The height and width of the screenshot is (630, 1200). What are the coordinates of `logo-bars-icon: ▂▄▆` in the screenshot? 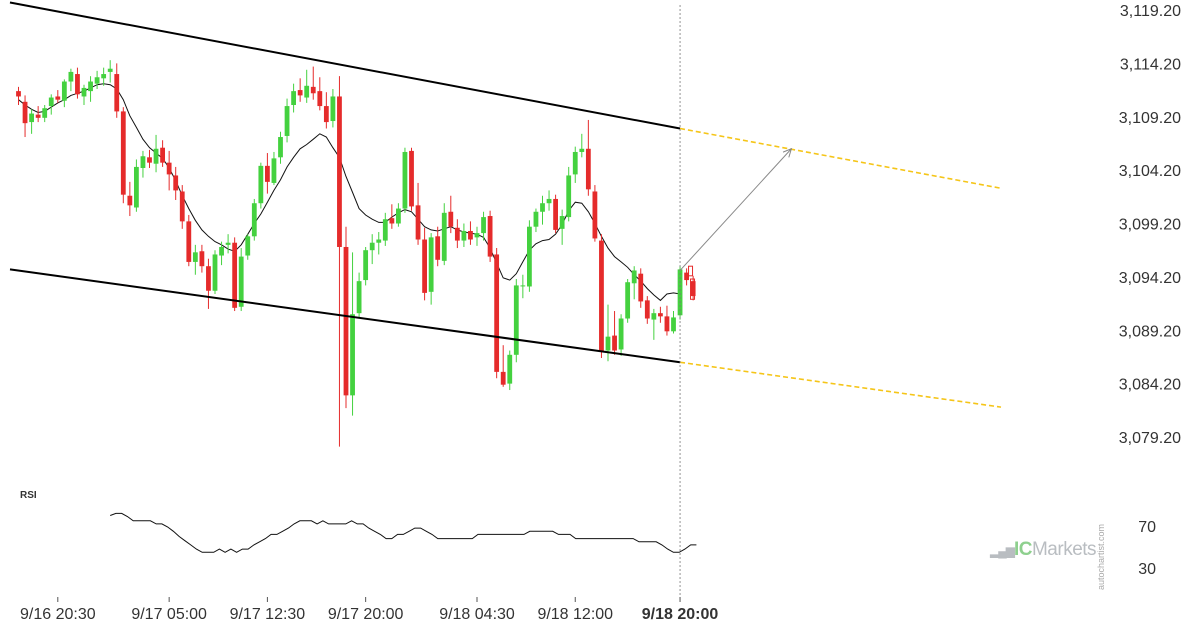 It's located at (1002, 551).